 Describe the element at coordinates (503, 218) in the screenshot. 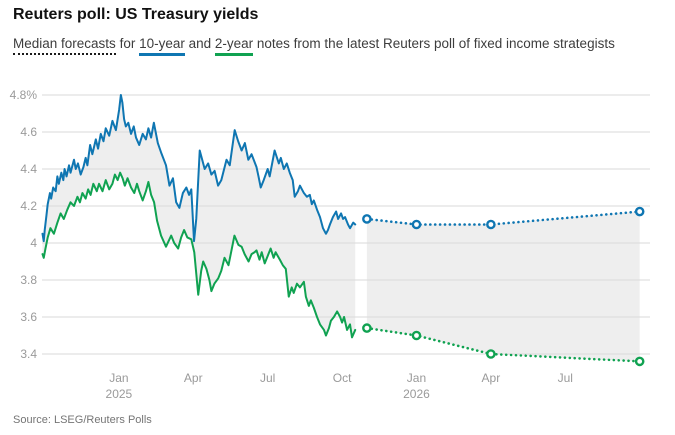

I see `line-ten-year-forecast` at that location.